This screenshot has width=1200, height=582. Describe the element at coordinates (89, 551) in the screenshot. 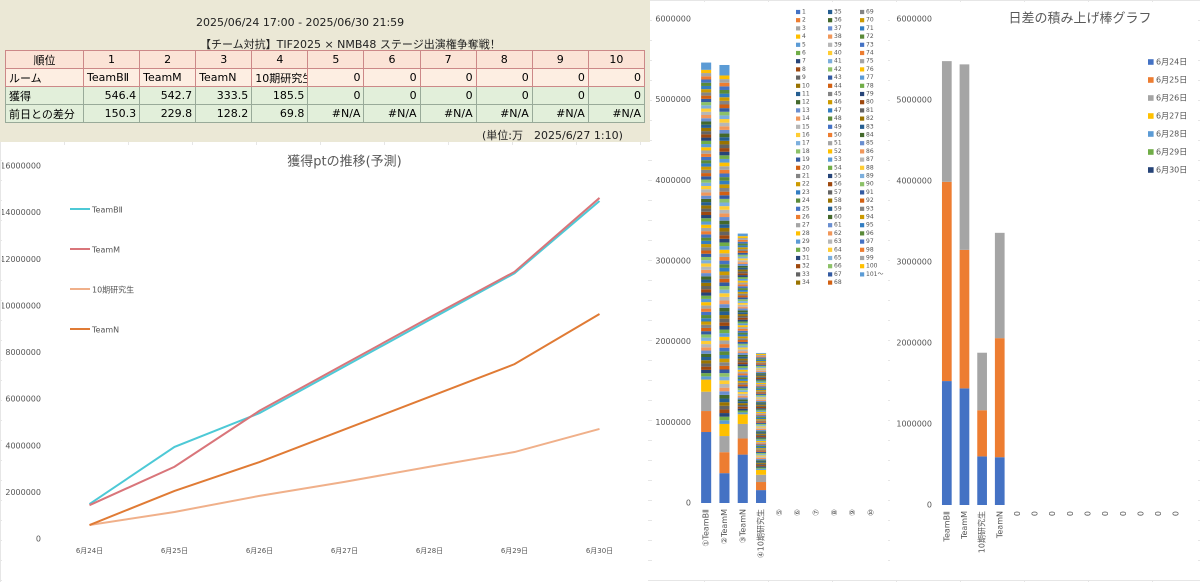

I see `x-tick-label: 6月24日` at that location.